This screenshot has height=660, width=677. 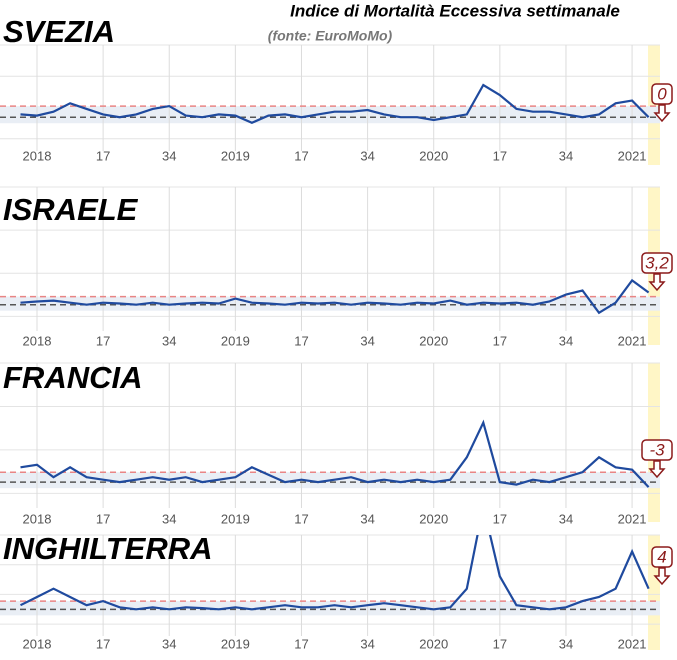 I want to click on annotation: -3, so click(x=657, y=449).